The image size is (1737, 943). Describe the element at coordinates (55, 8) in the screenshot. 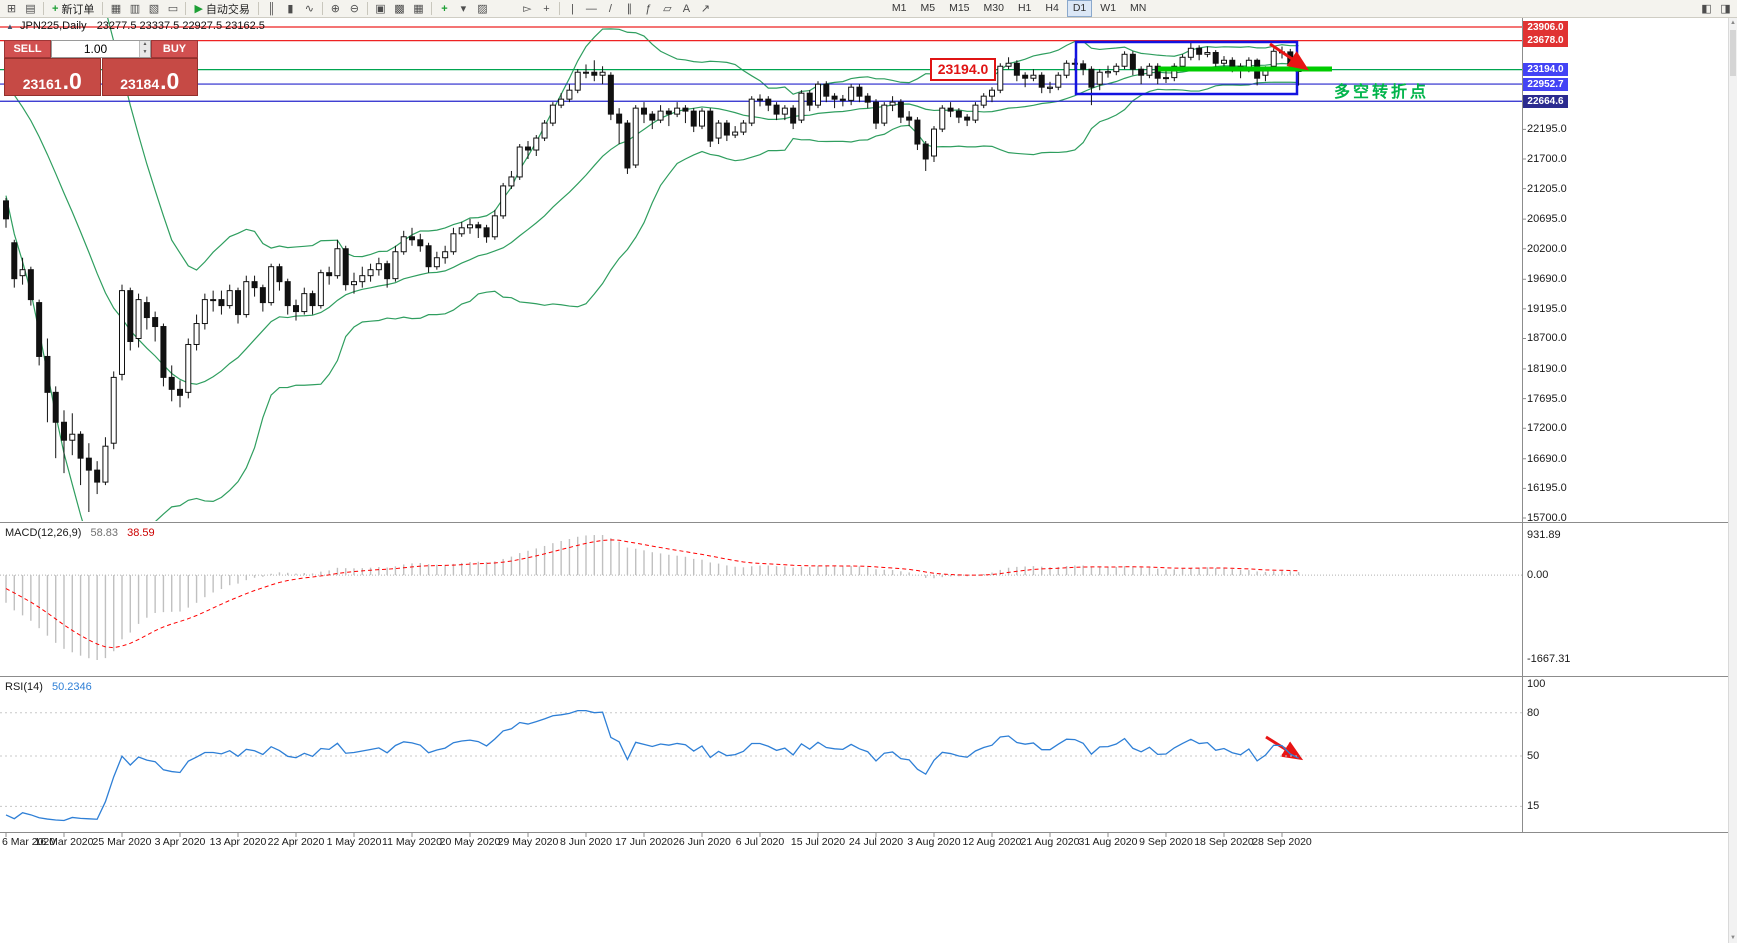

I see `new-order-icon: +` at that location.